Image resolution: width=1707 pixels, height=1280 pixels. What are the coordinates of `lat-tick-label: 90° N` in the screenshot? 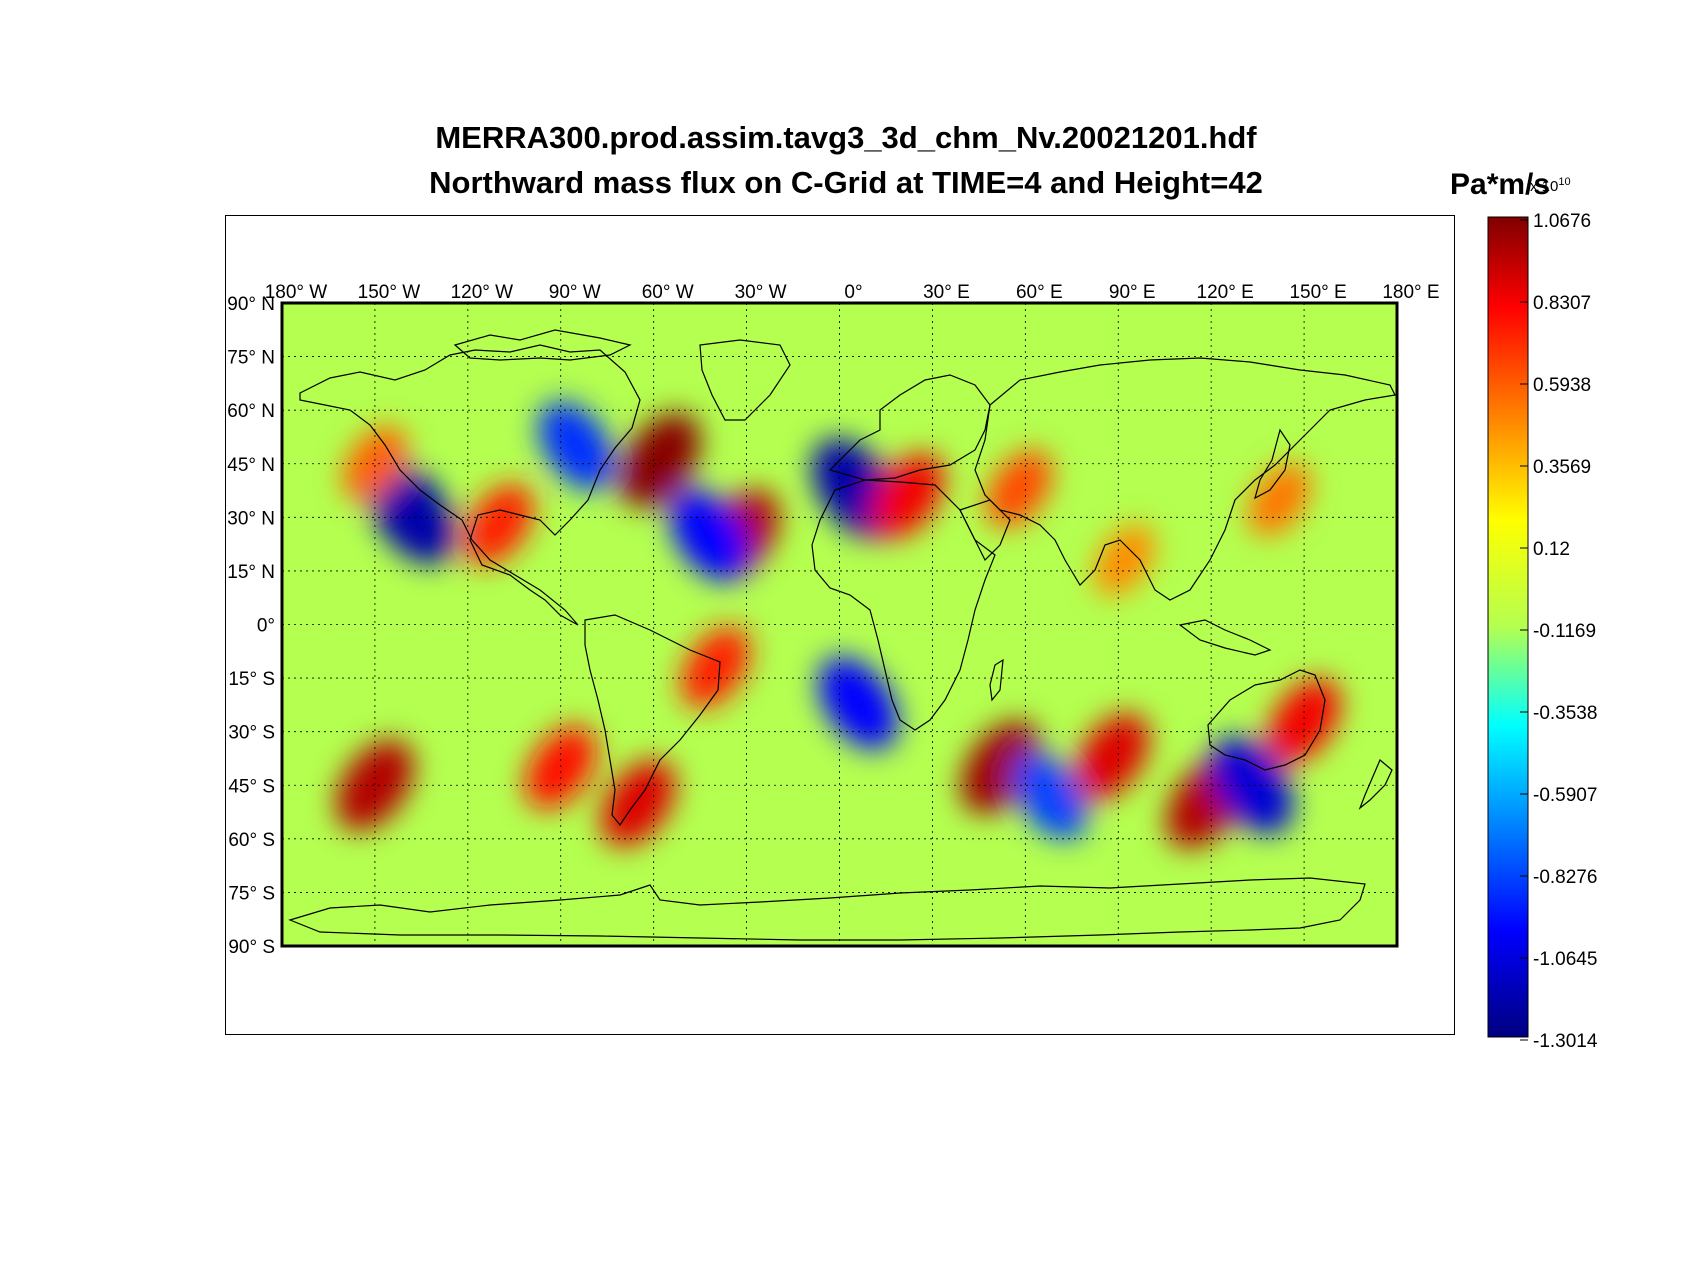 It's located at (251, 304).